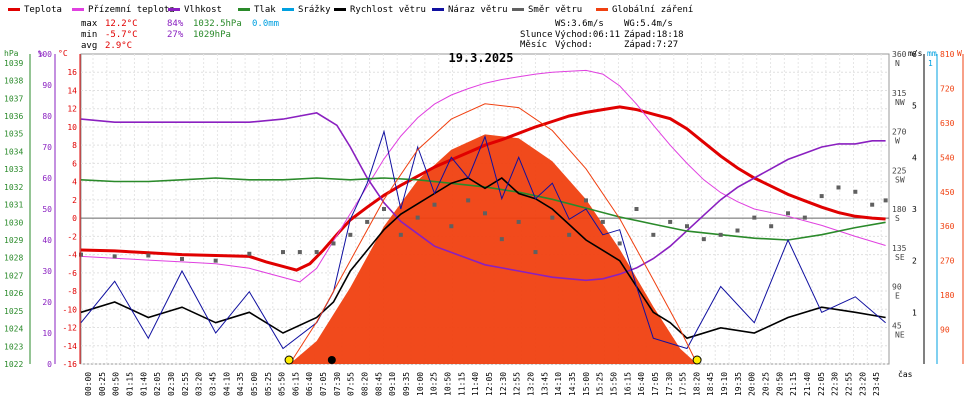 The height and width of the screenshot is (400, 966). I want to click on temperature-tick: -14, so click(70, 346).